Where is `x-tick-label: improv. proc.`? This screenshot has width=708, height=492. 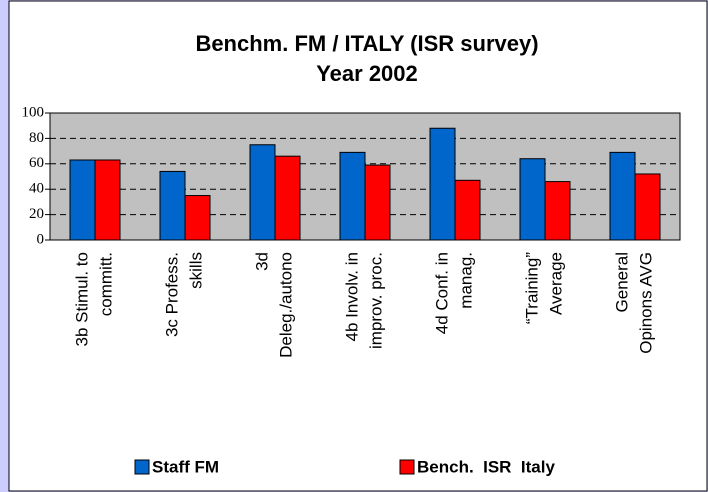
x-tick-label: improv. proc. is located at coordinates (375, 300).